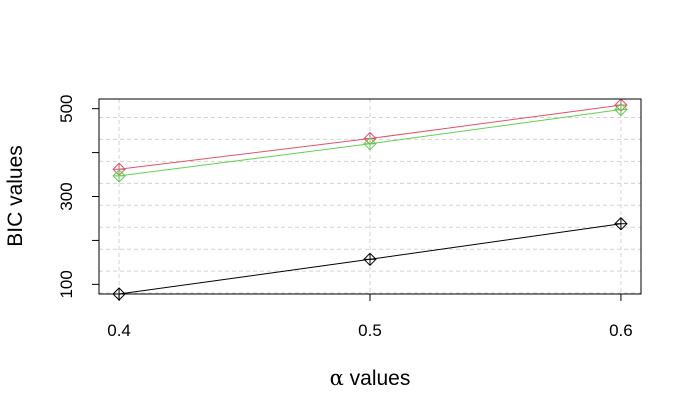  What do you see at coordinates (66, 108) in the screenshot?
I see `y-tick-label: 500` at bounding box center [66, 108].